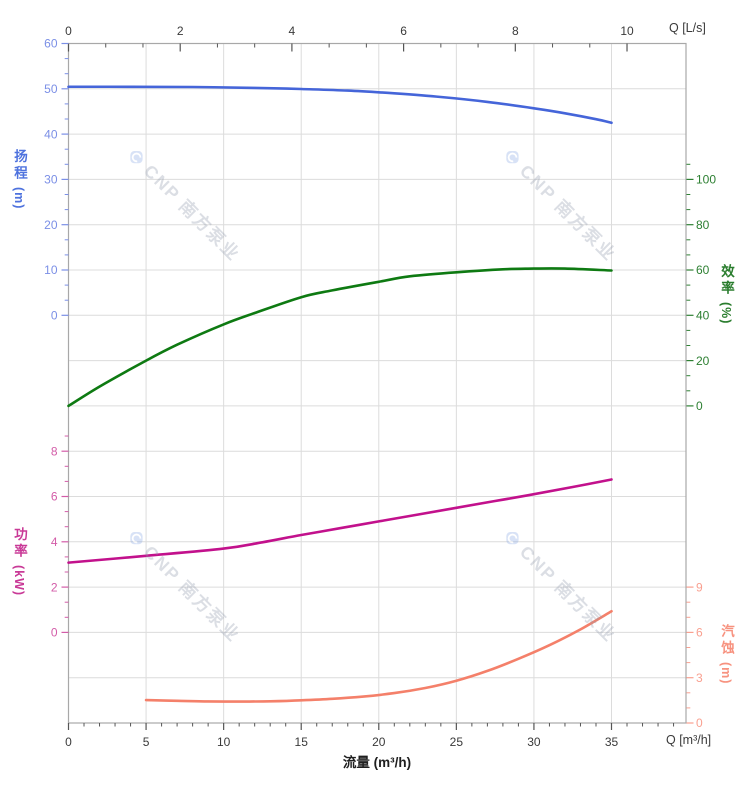 Image resolution: width=752 pixels, height=797 pixels. What do you see at coordinates (19, 198) in the screenshot?
I see `head-axis-title-unit: (m)` at bounding box center [19, 198].